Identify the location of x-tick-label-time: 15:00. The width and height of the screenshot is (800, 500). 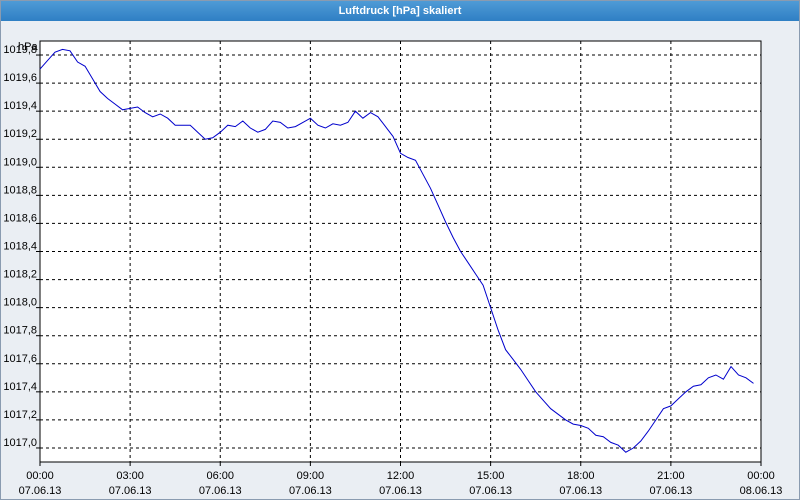
(491, 476).